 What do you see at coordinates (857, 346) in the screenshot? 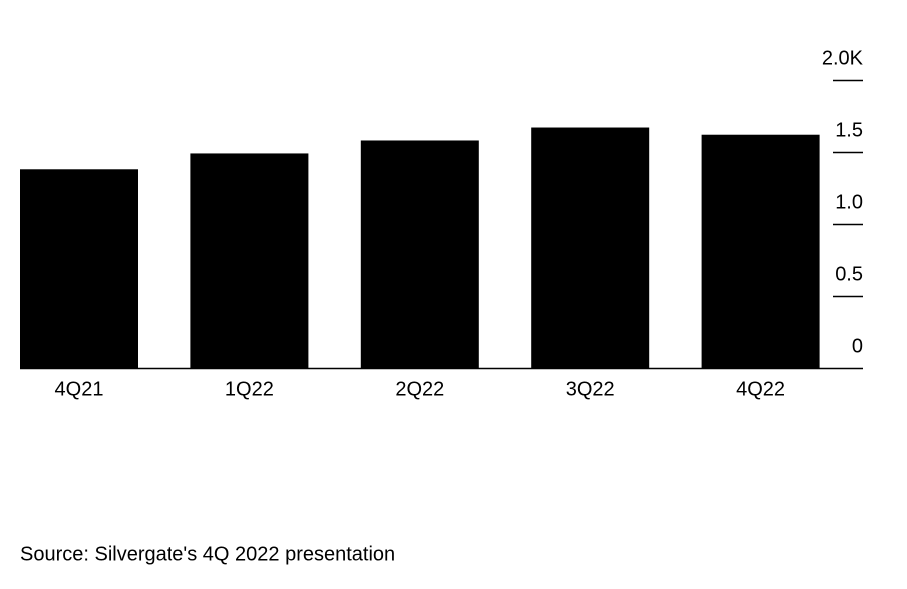
I see `y-tick-label: 0` at bounding box center [857, 346].